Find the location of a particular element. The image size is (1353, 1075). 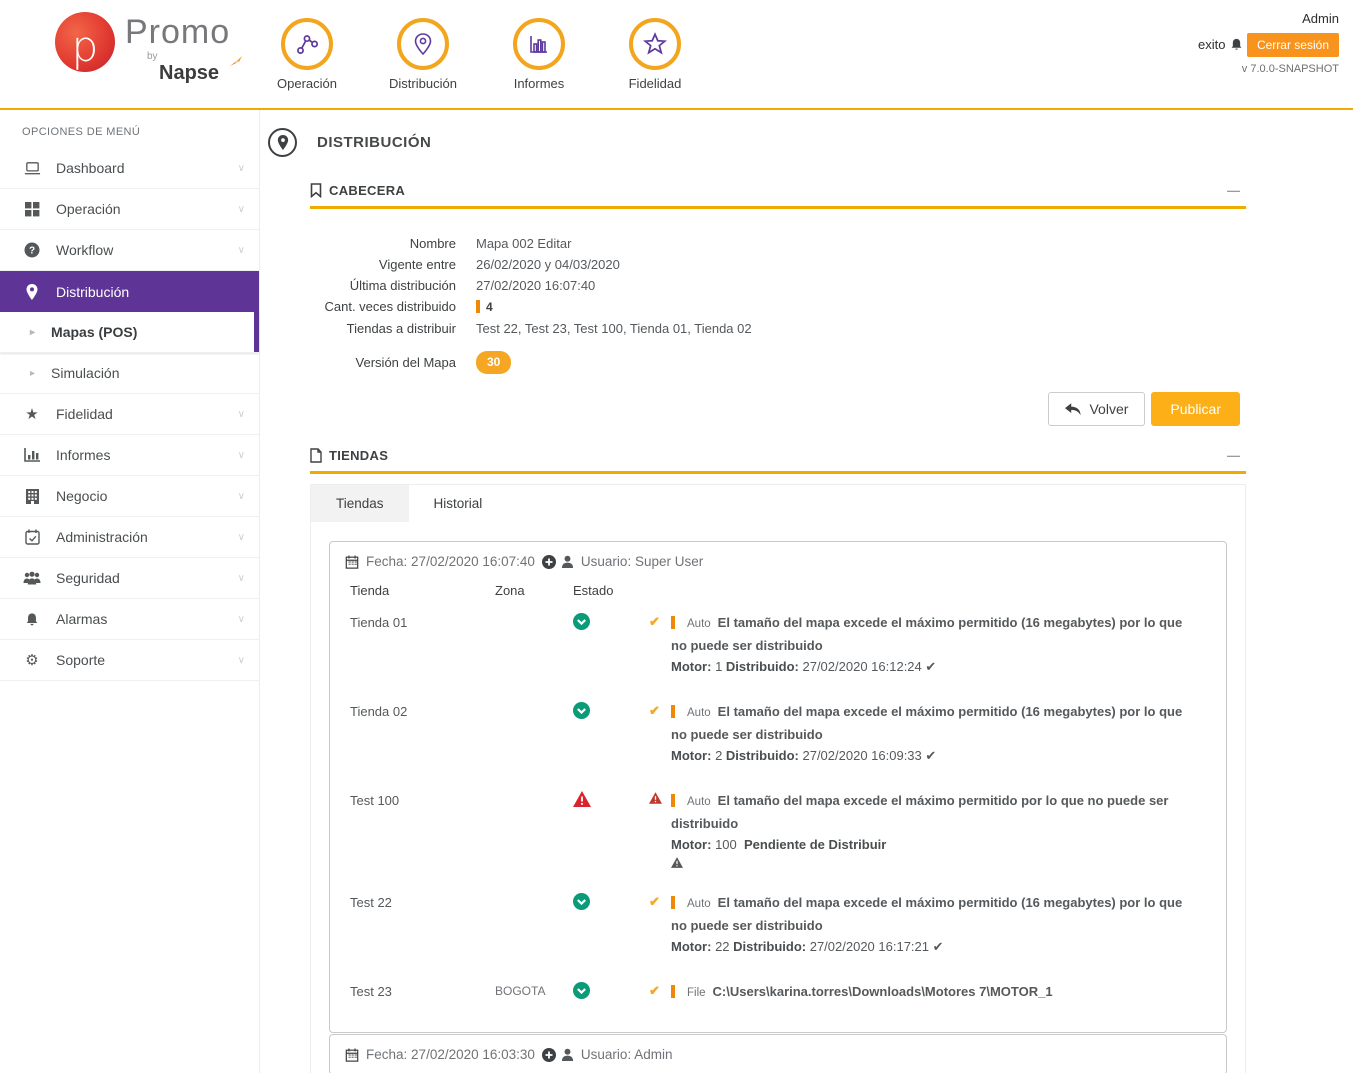

nav-operacion: Operación is located at coordinates (307, 54).